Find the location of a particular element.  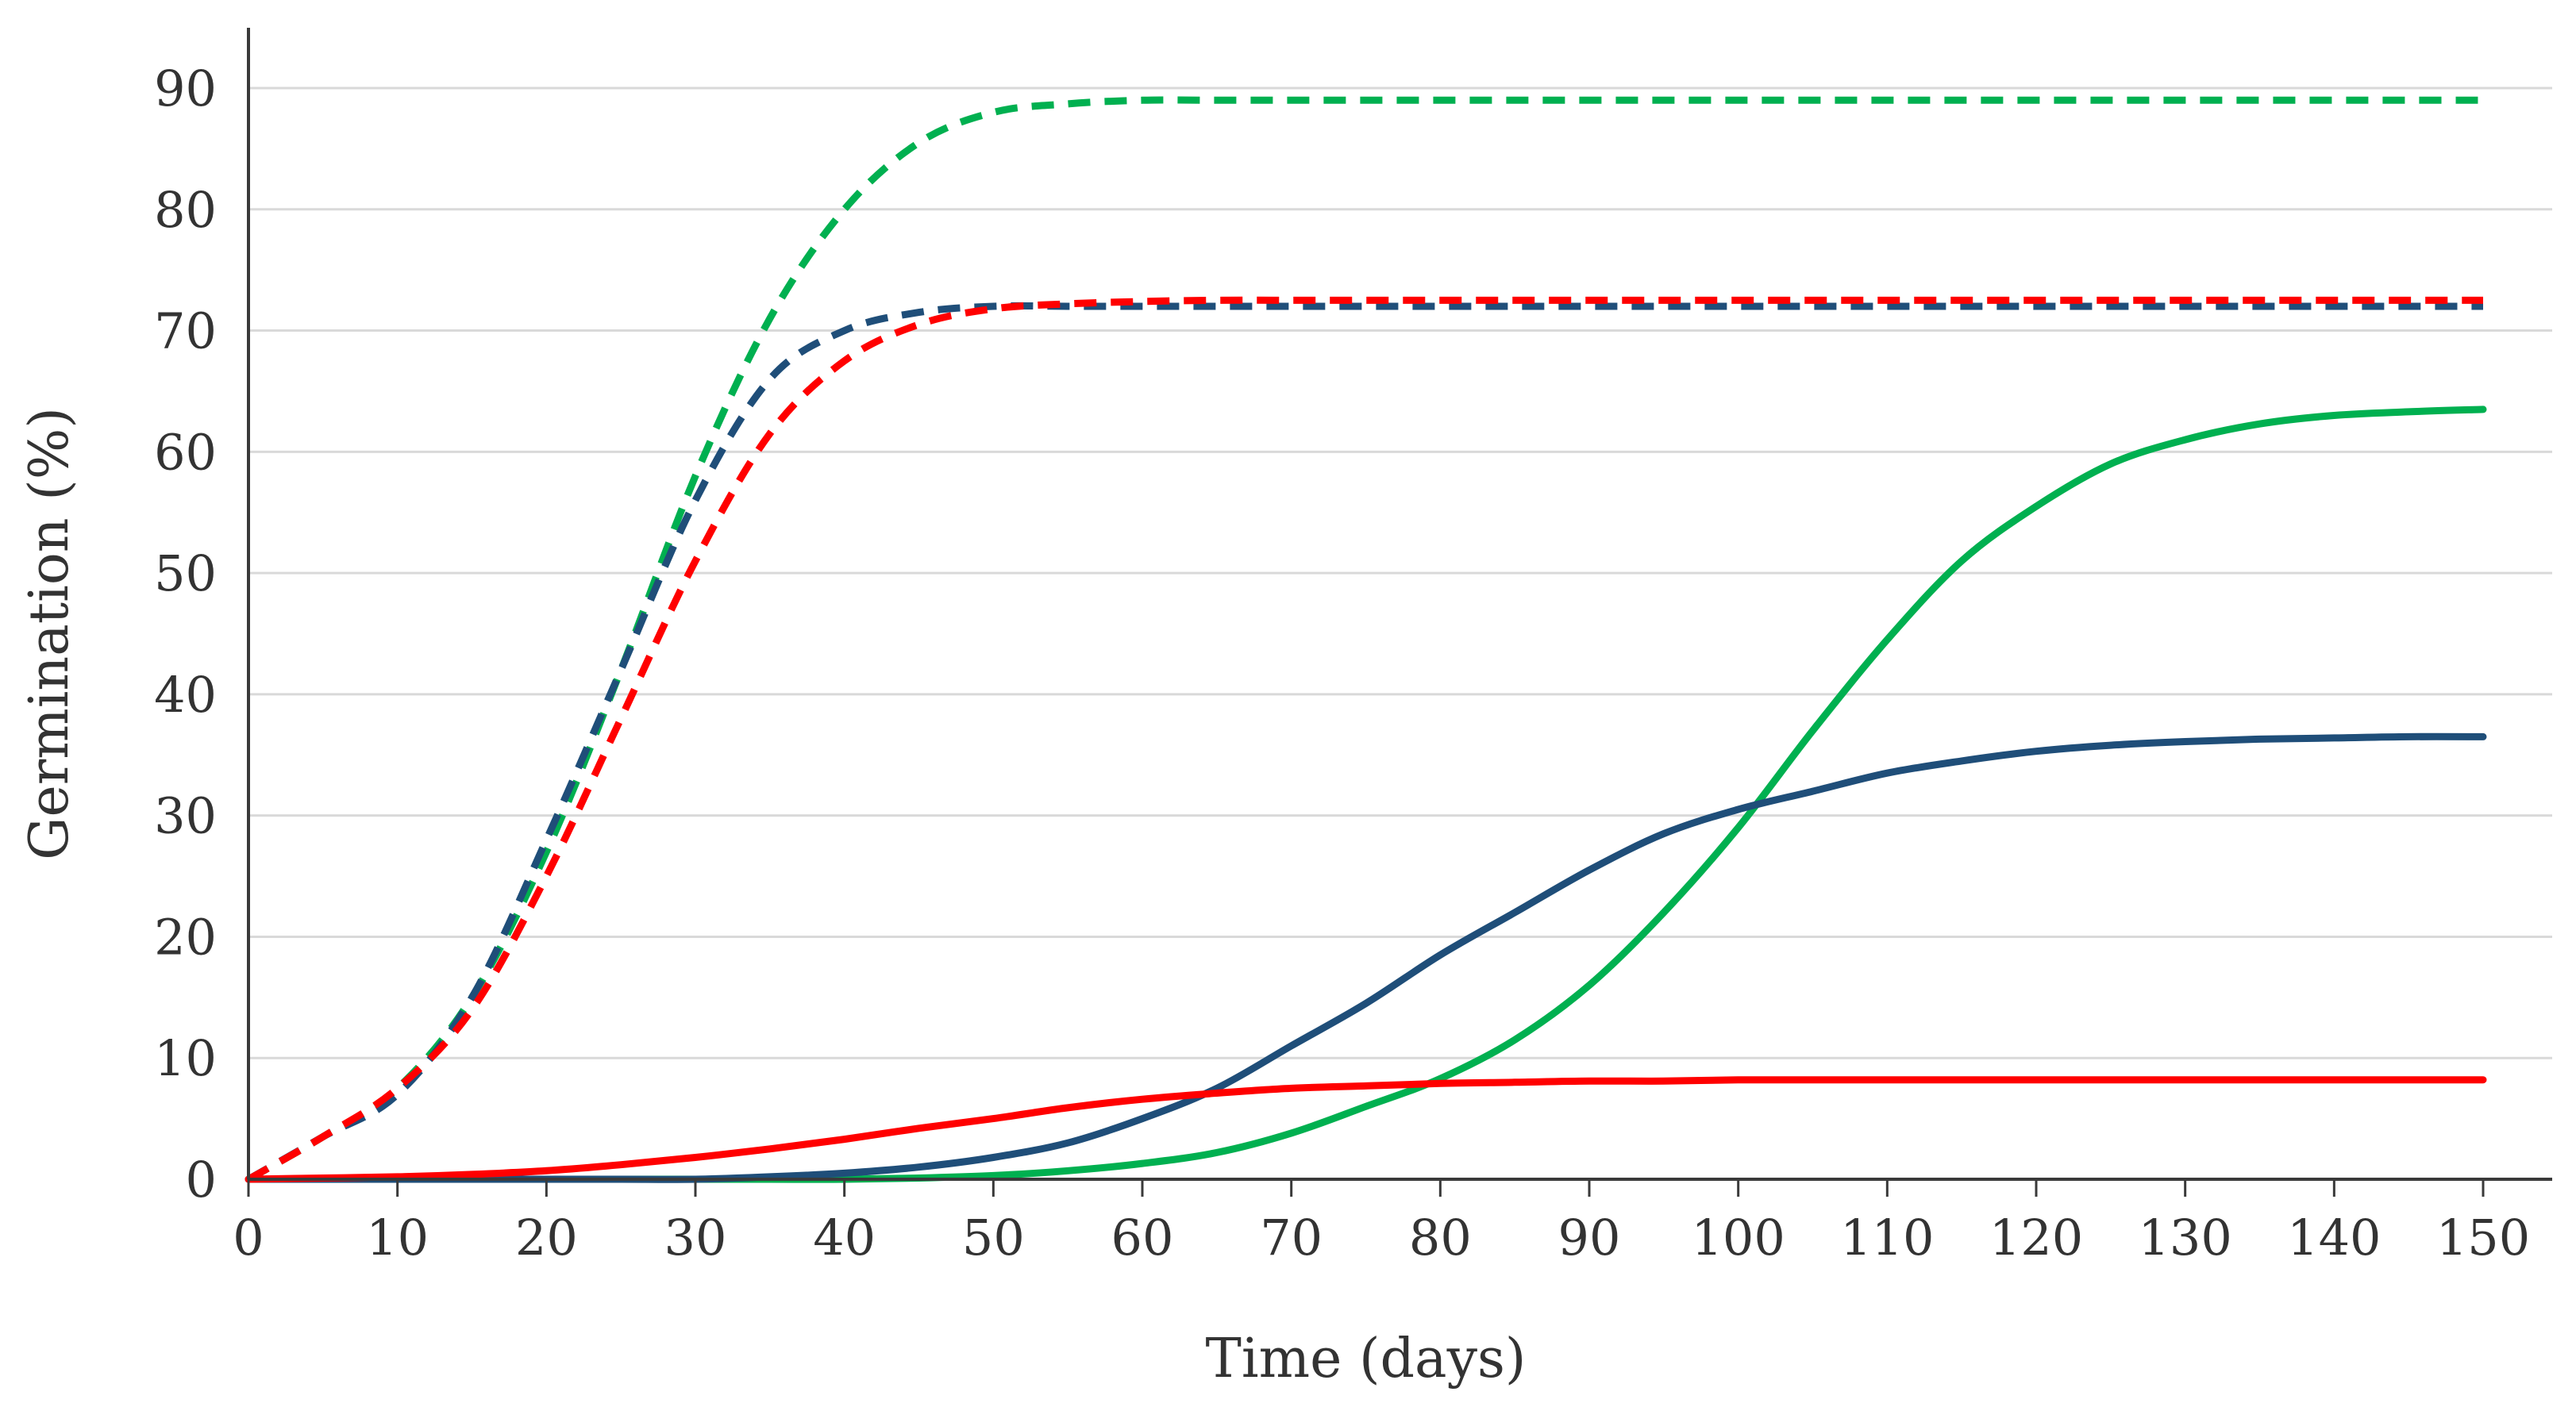

y-tick-label: 70 is located at coordinates (185, 331).